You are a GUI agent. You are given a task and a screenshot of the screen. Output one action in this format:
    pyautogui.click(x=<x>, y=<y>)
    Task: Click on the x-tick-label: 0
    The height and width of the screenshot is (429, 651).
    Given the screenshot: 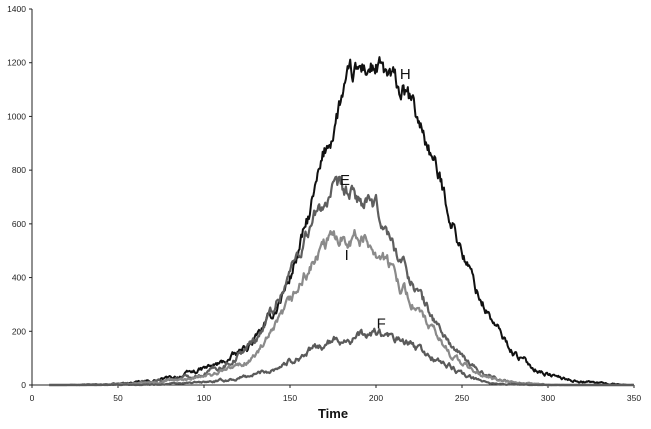 What is the action you would take?
    pyautogui.click(x=32, y=398)
    